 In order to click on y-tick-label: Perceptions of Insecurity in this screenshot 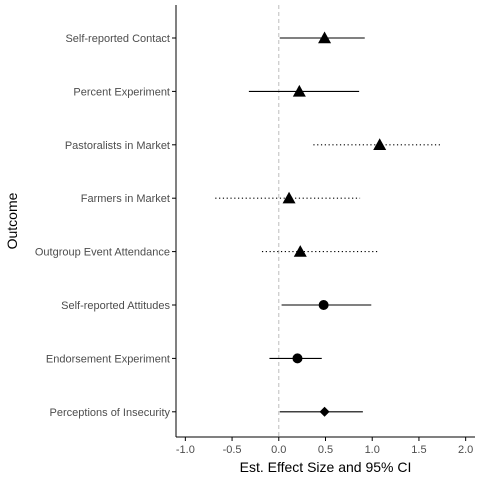, I will do `click(110, 413)`.